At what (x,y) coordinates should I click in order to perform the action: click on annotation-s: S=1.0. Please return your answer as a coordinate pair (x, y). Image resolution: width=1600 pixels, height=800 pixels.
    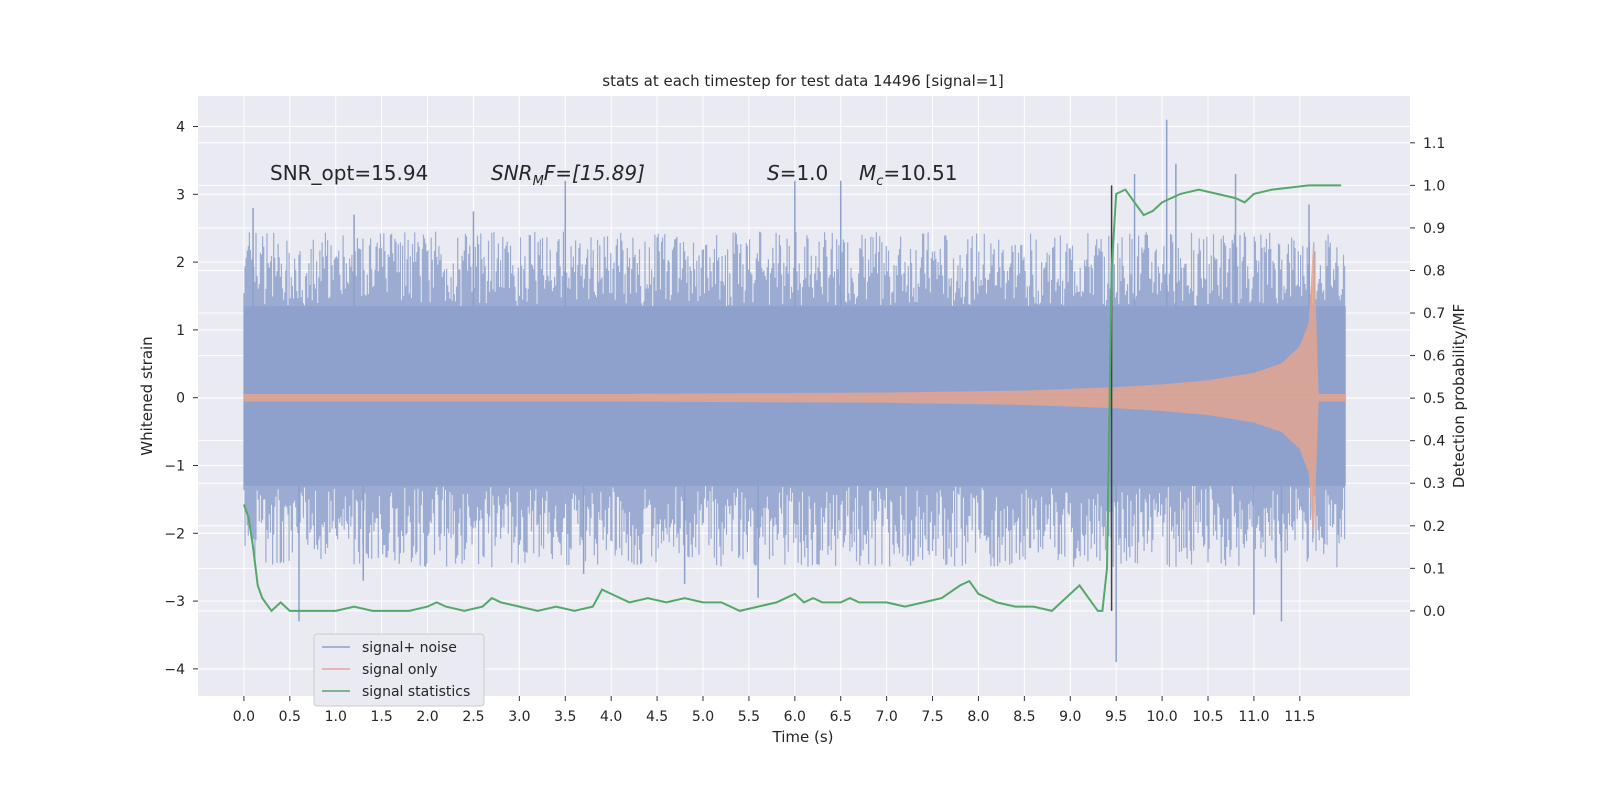
    Looking at the image, I should click on (797, 173).